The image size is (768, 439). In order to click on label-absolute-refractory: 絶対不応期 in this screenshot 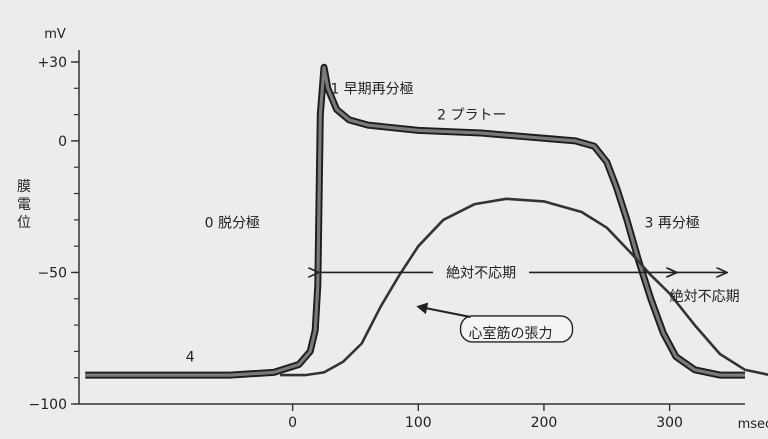, I will do `click(481, 273)`.